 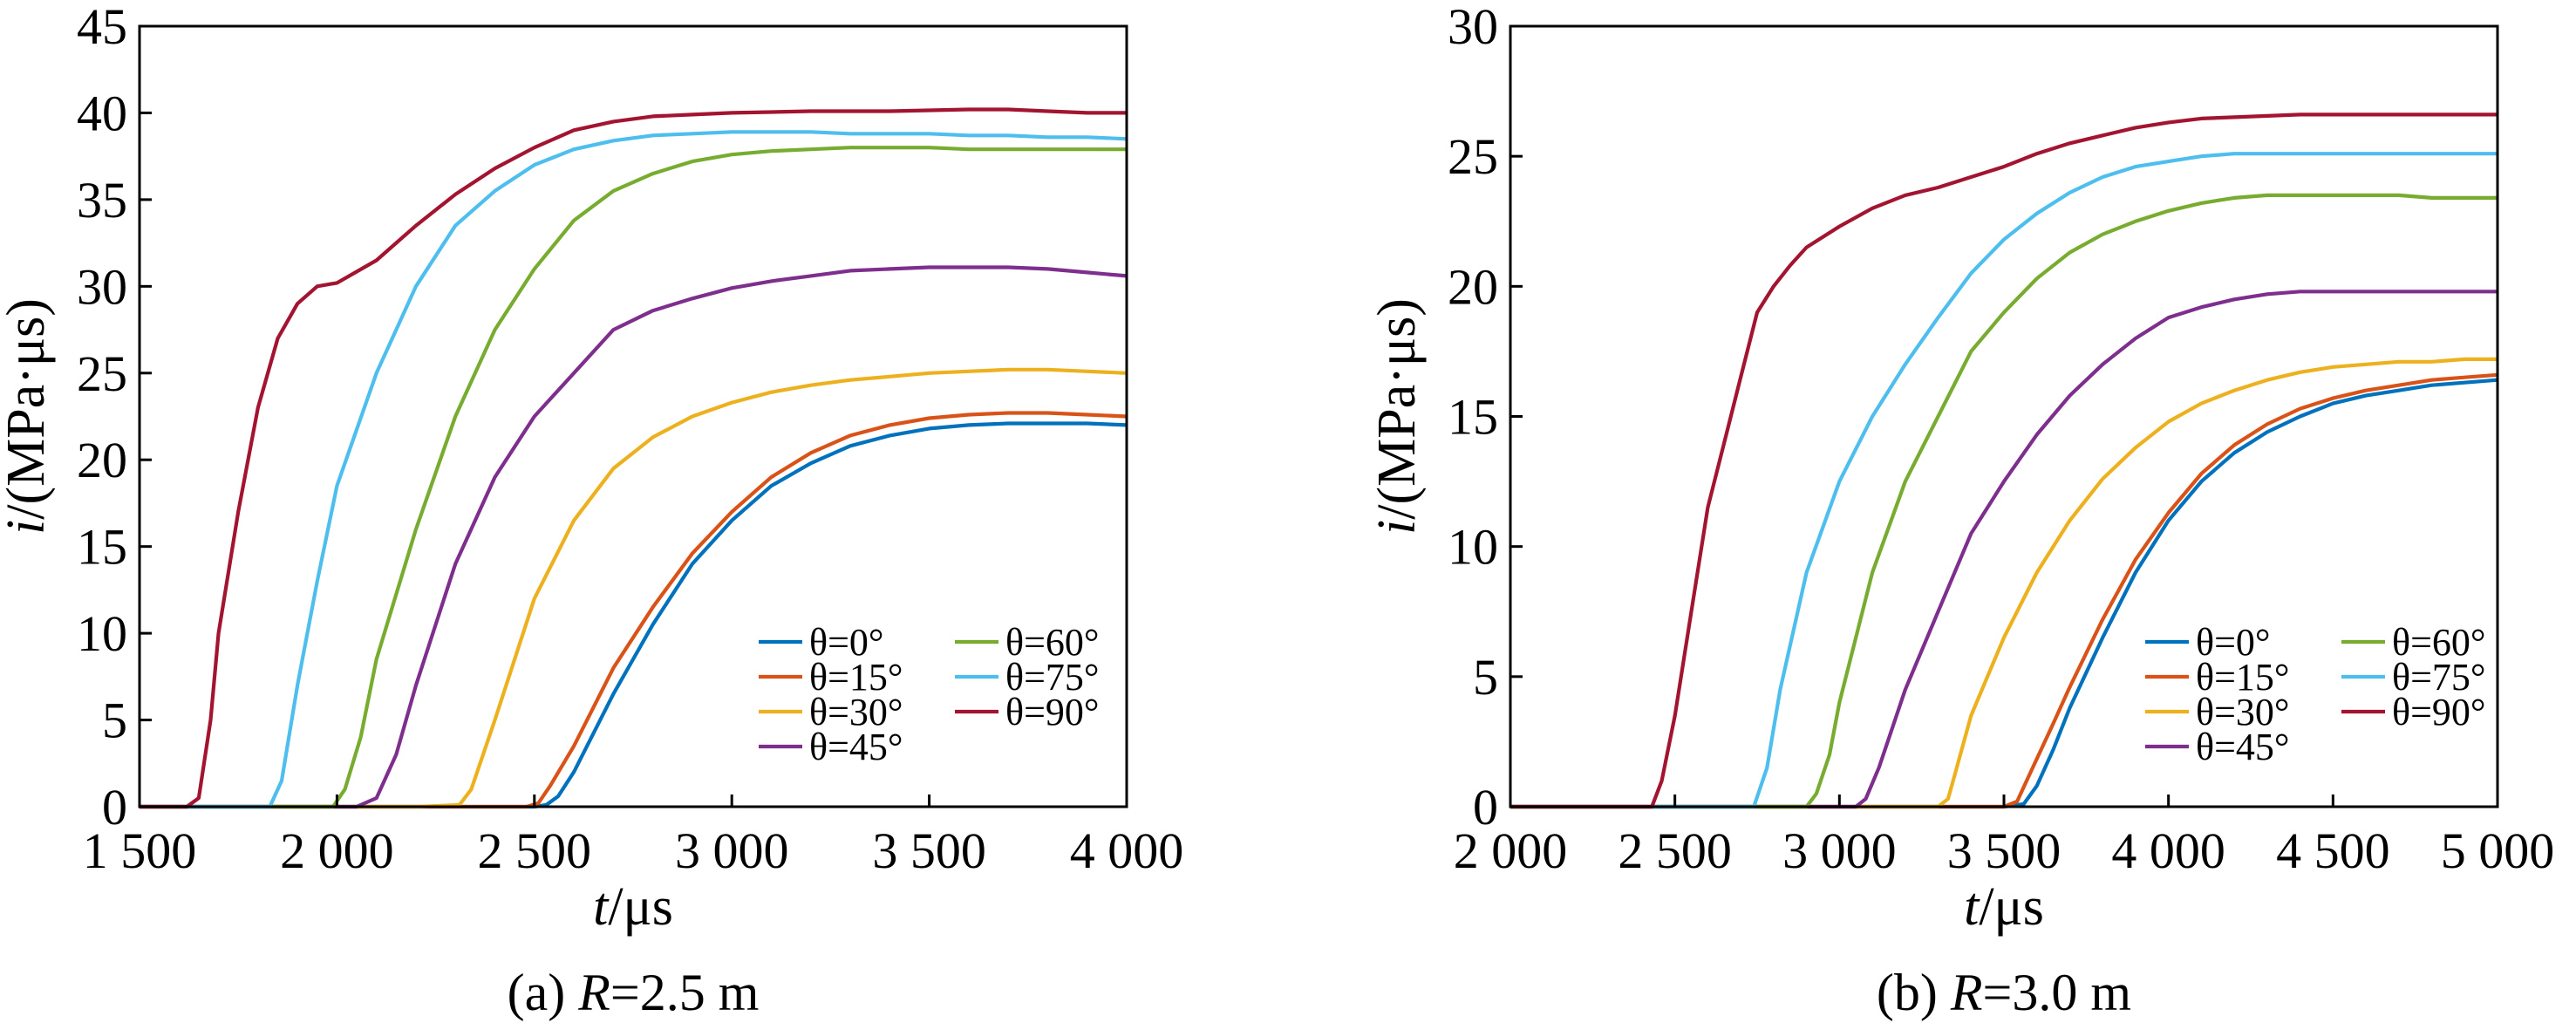 What do you see at coordinates (102, 28) in the screenshot?
I see `y-tick-label: 45` at bounding box center [102, 28].